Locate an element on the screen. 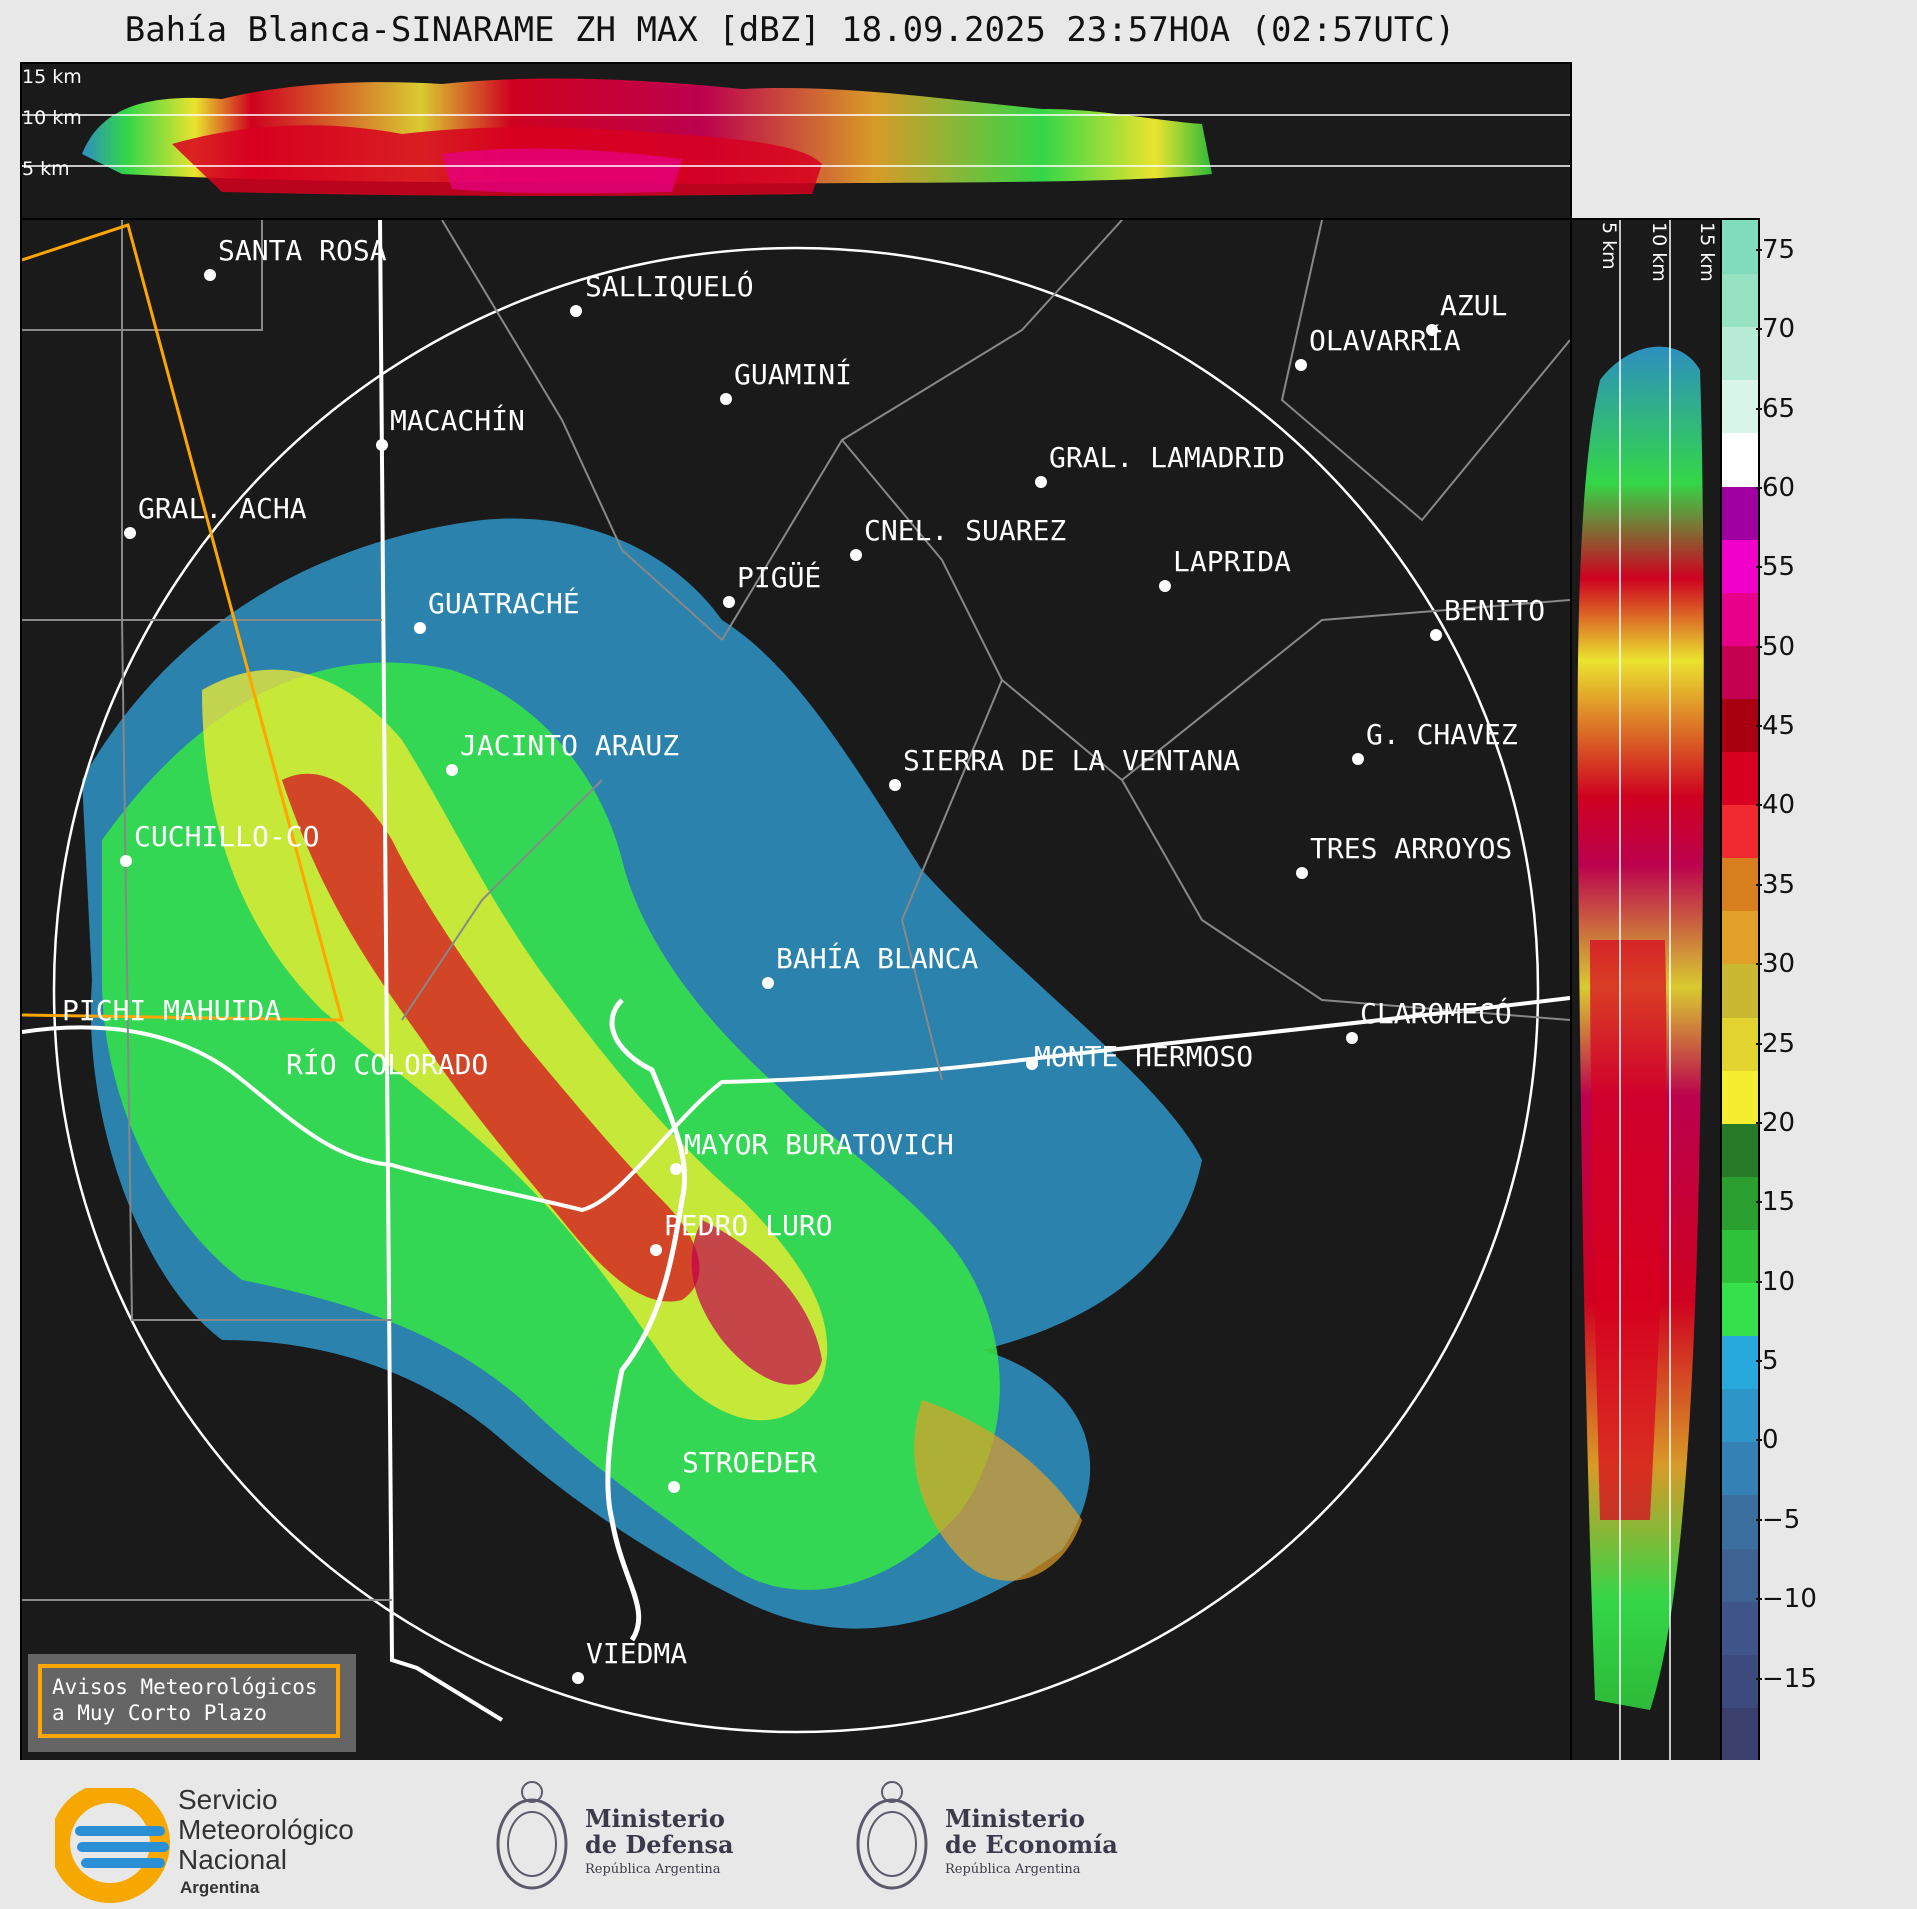 The width and height of the screenshot is (1917, 1909). colorbar-tick-label: 45 is located at coordinates (1779, 726).